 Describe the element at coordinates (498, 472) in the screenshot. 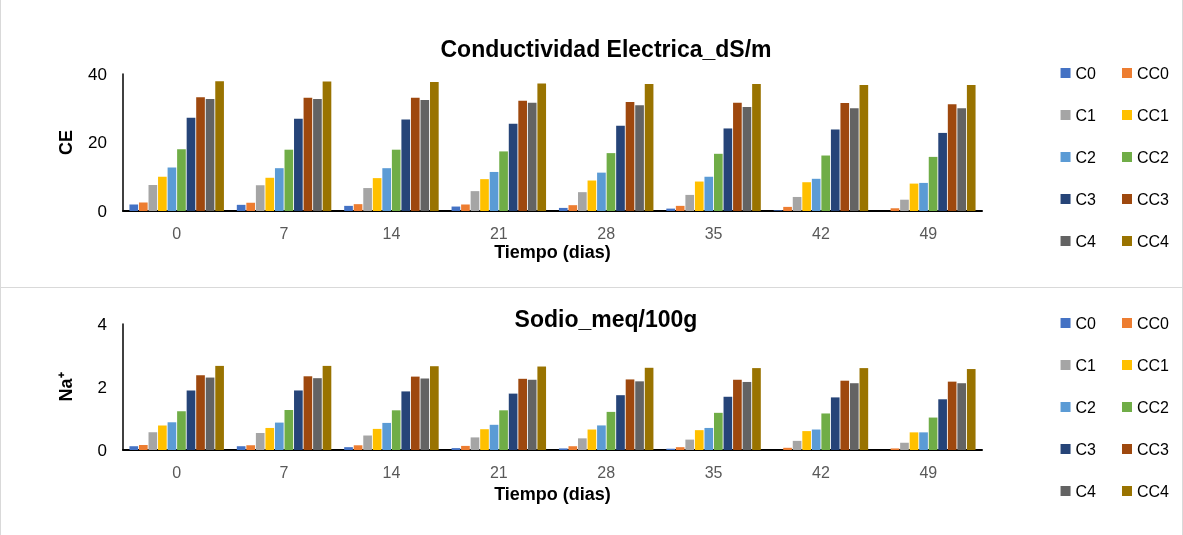

I see `x-tick-label: 21` at that location.